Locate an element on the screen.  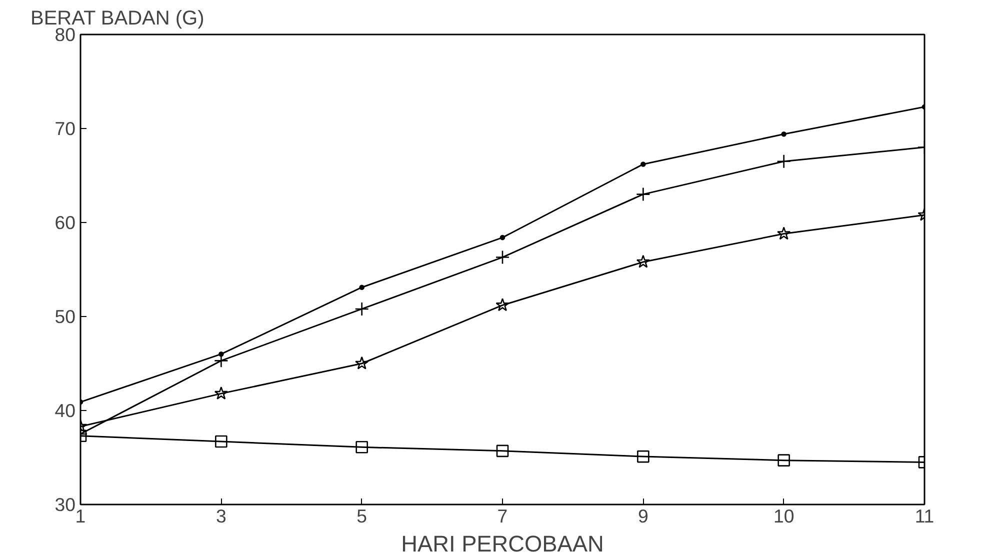
x-tick-label: 5 is located at coordinates (362, 516).